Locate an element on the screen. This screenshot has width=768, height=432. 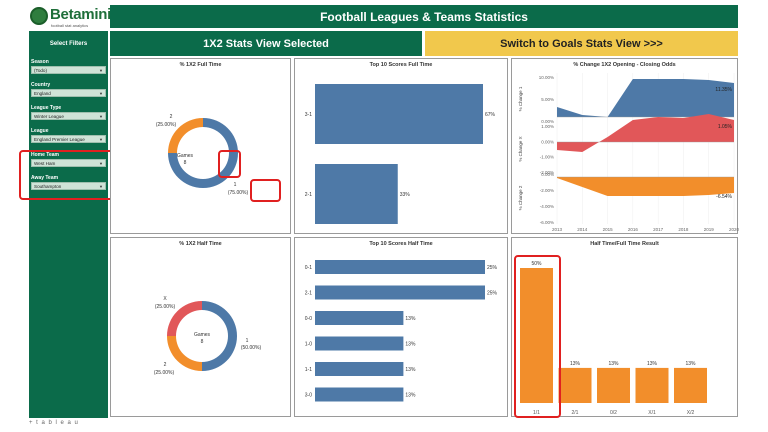
filter-label-season: Season is located at coordinates (40, 62).